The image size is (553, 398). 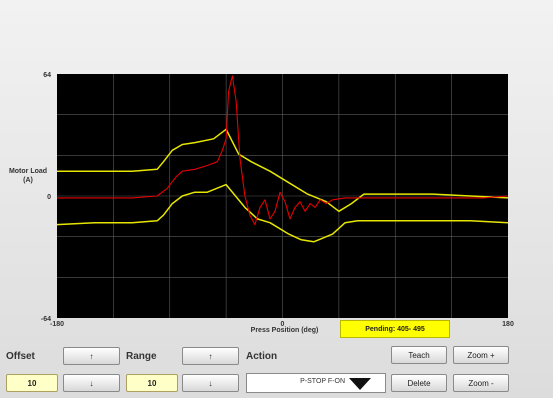 I want to click on x-tick-label: -180, so click(x=57, y=324).